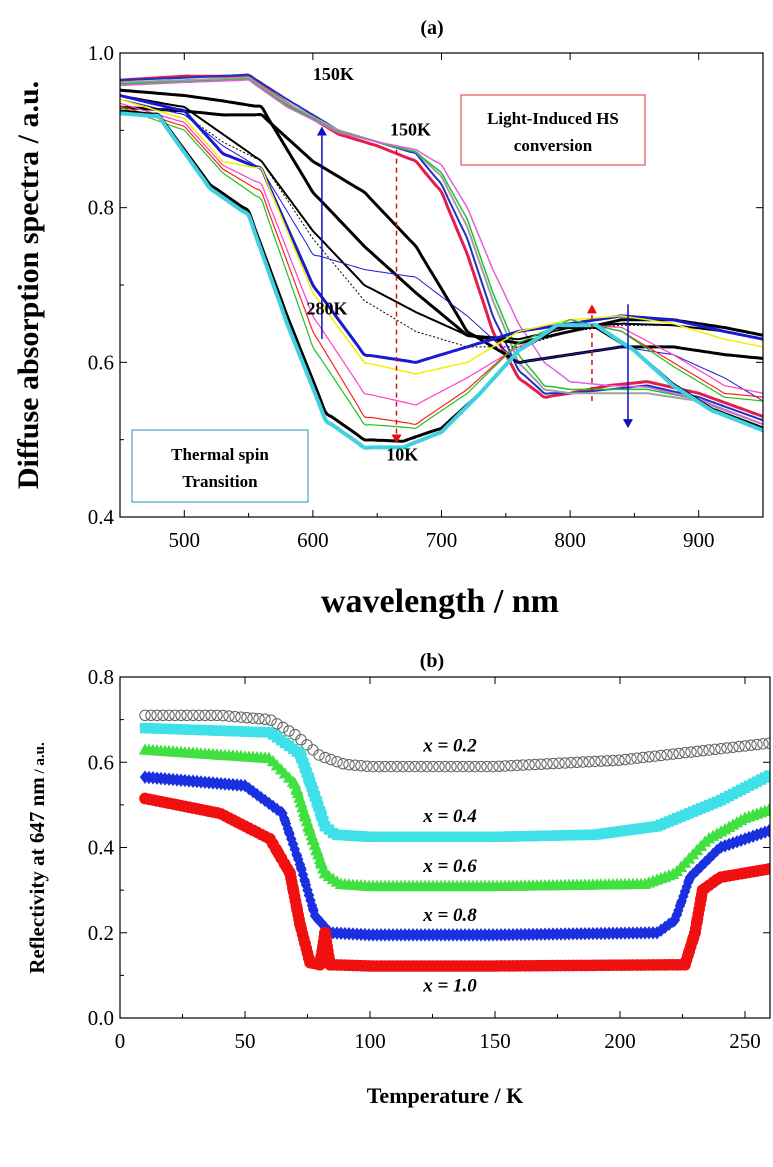 The height and width of the screenshot is (1167, 773). I want to click on y-tick-label-b: 0.8, so click(101, 677).